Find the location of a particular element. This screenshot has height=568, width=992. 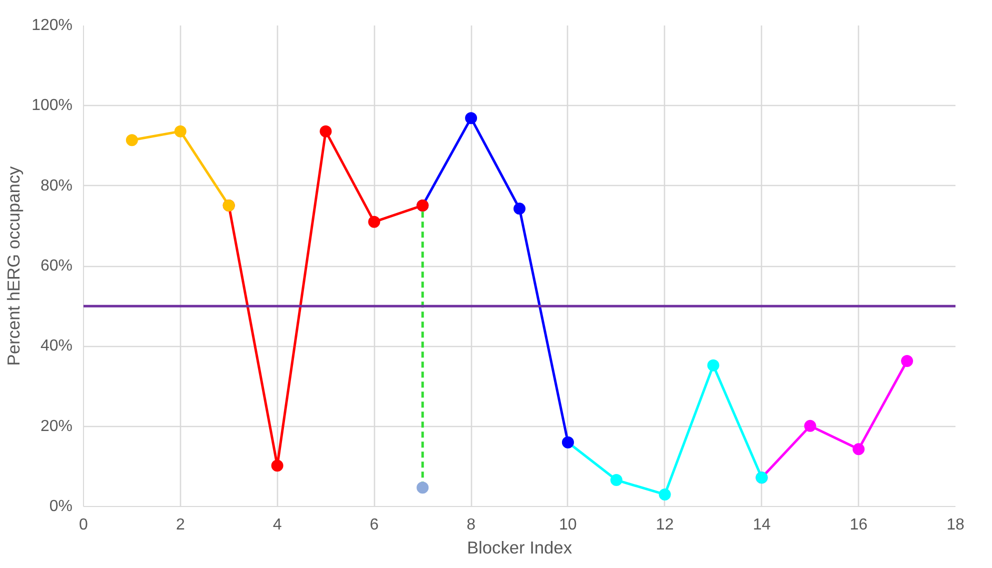

x-tick-label: 12 is located at coordinates (665, 525).